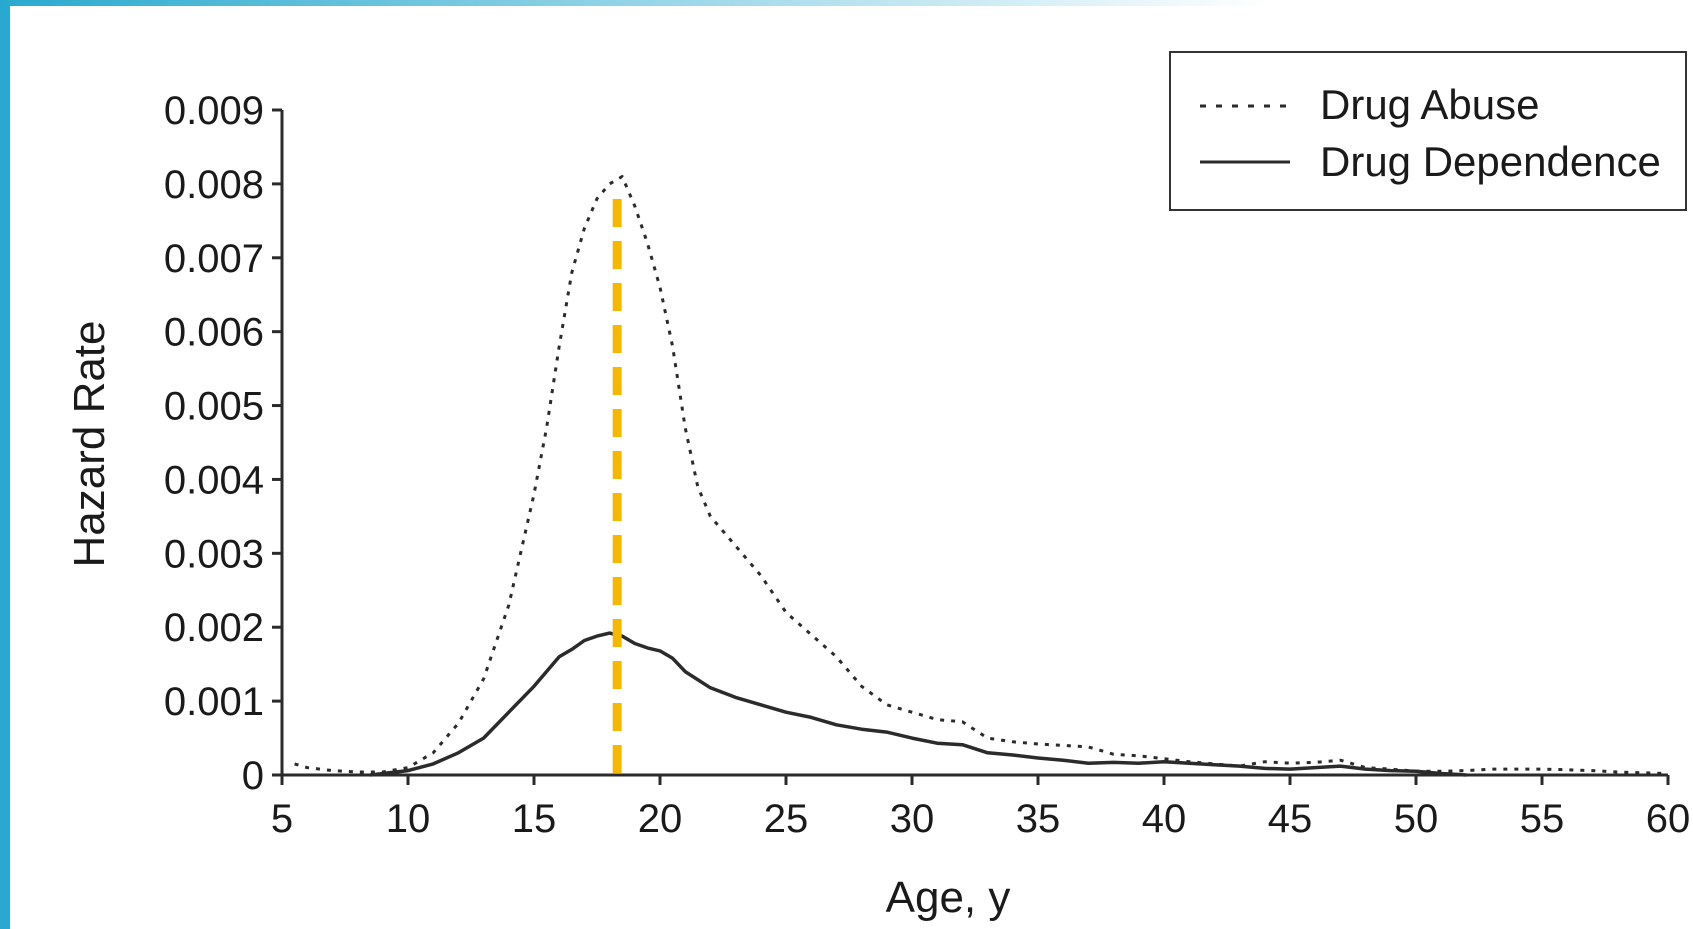 This screenshot has height=929, width=1693. What do you see at coordinates (5, 464) in the screenshot?
I see `accent-bar-left` at bounding box center [5, 464].